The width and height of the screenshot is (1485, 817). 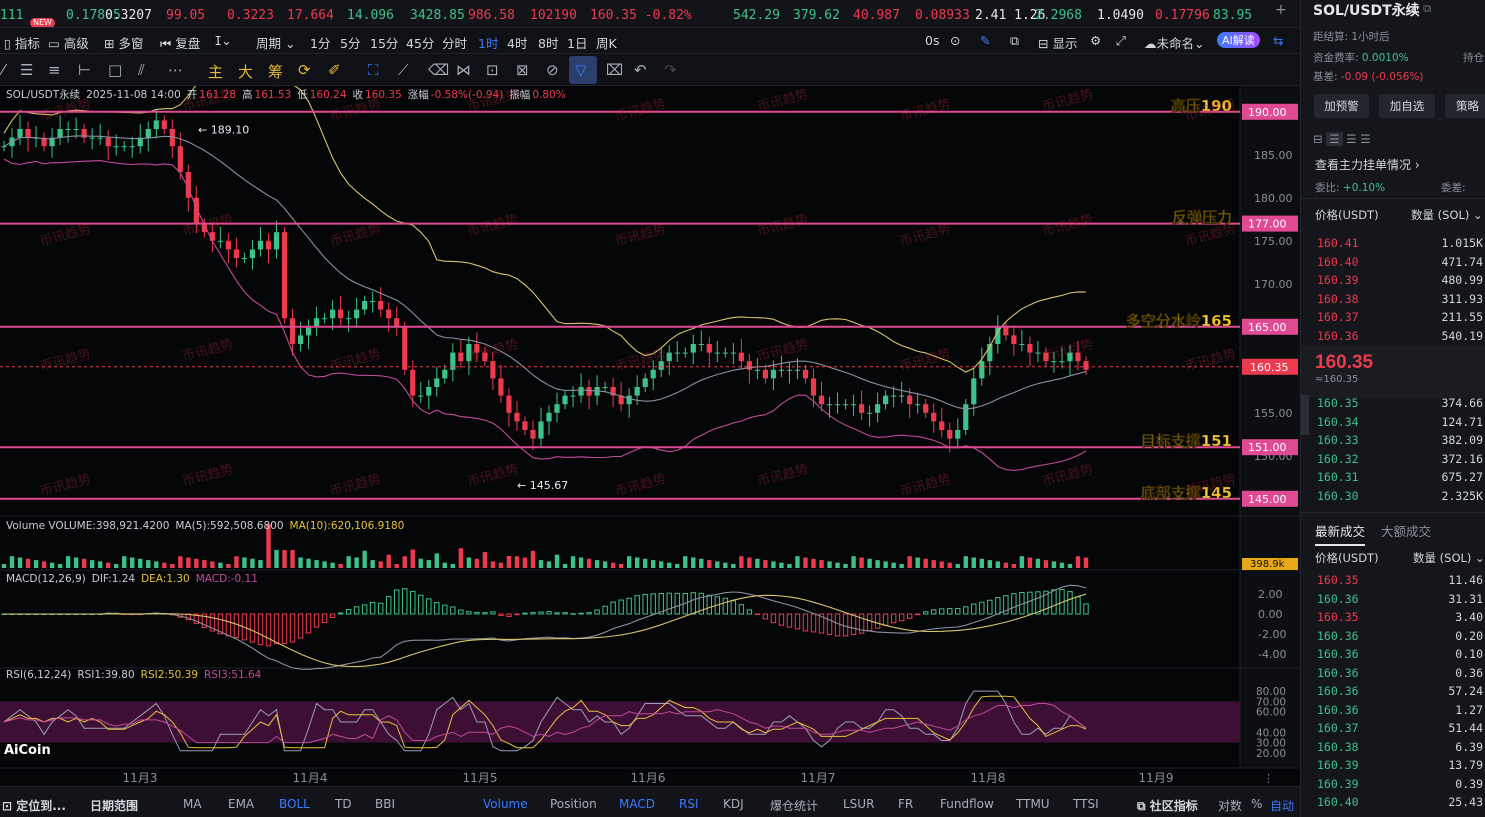 What do you see at coordinates (1058, 43) in the screenshot?
I see `display-button: ⊟ 显示` at bounding box center [1058, 43].